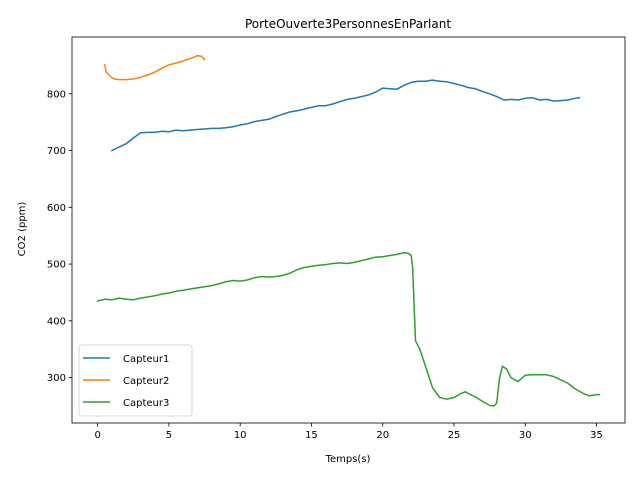 The image size is (640, 480). What do you see at coordinates (146, 403) in the screenshot?
I see `legend-label-capteur3: Capteur3` at bounding box center [146, 403].